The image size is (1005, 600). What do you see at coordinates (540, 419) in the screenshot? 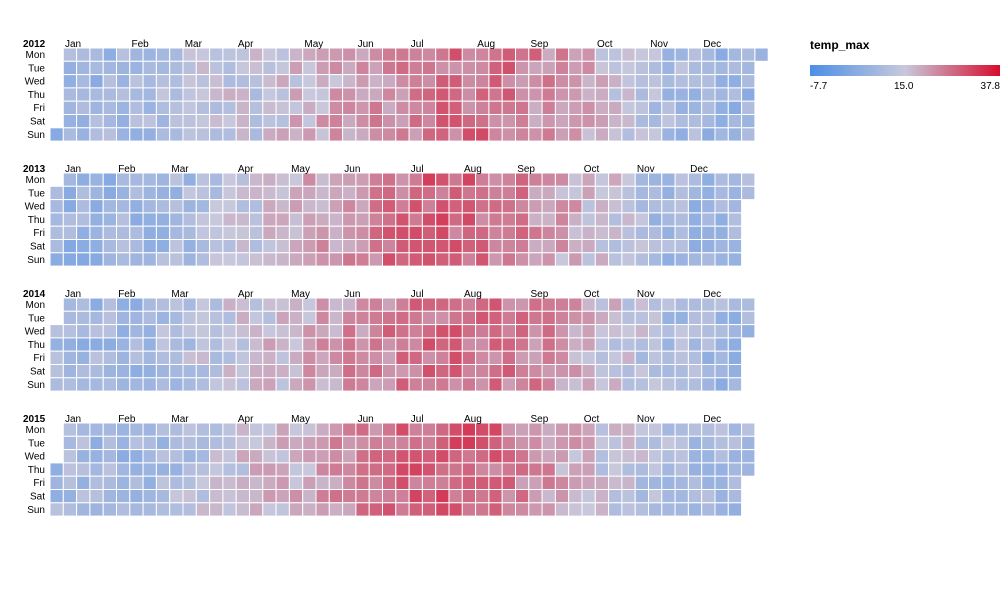
I see `month-label: Sep` at bounding box center [540, 419].